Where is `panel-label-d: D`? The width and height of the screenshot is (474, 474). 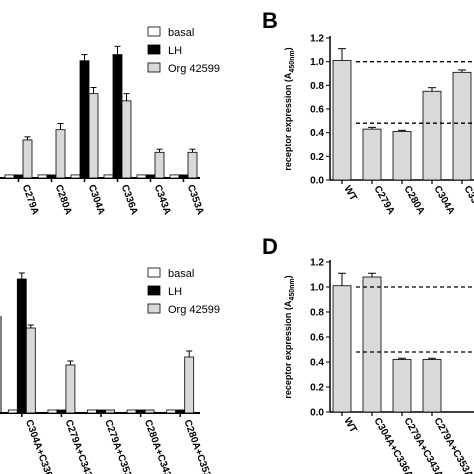
panel-label-d: D is located at coordinates (270, 246).